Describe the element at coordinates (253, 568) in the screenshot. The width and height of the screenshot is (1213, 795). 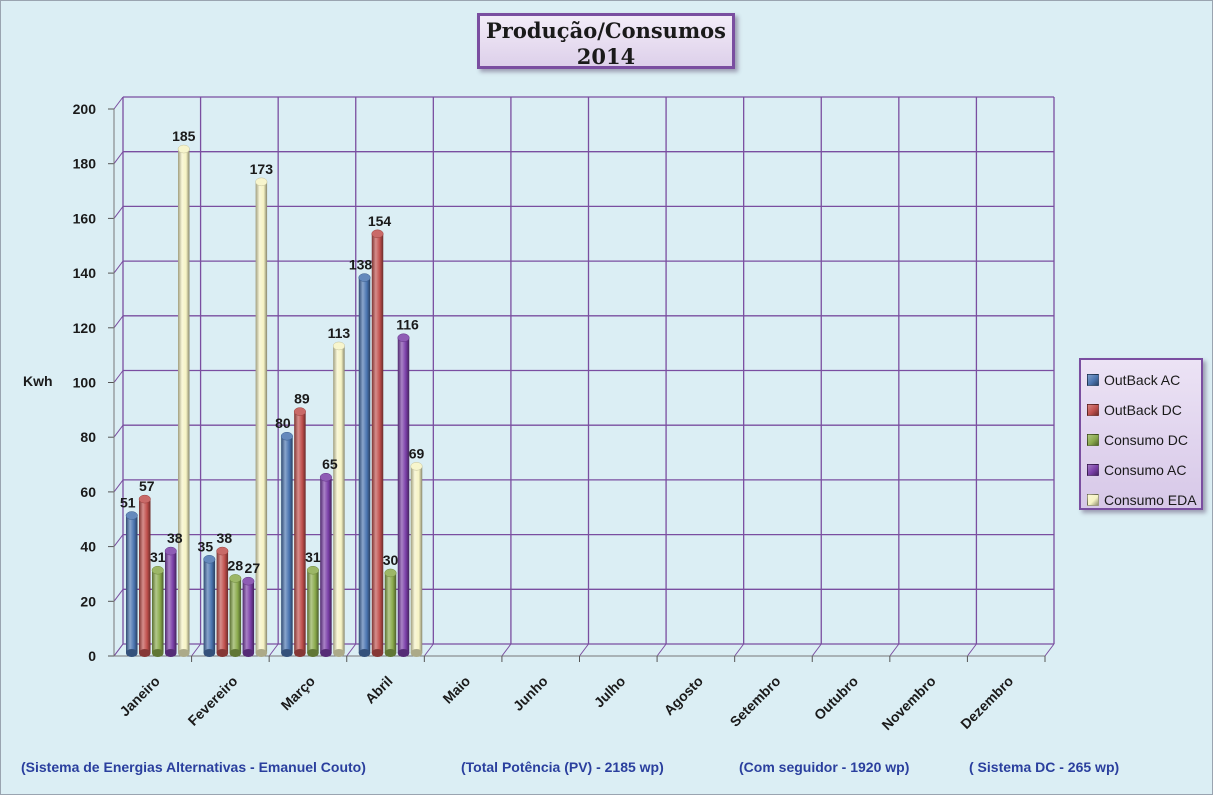
I see `data-label: 27` at that location.